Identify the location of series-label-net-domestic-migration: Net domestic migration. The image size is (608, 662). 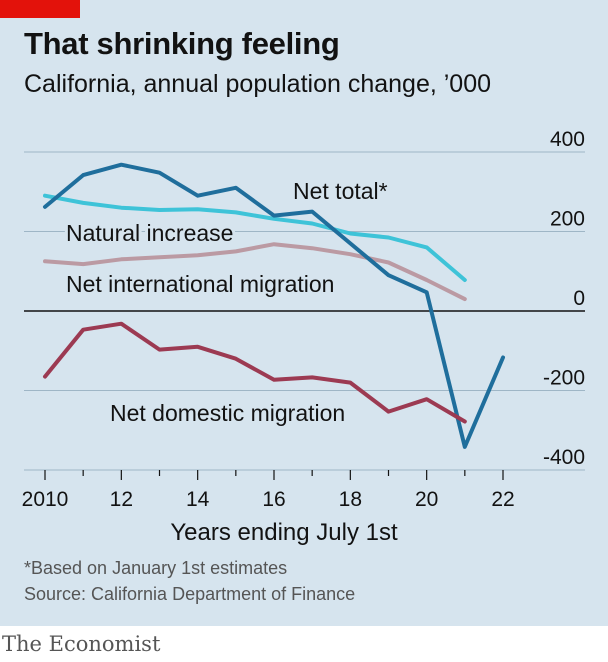
(227, 413).